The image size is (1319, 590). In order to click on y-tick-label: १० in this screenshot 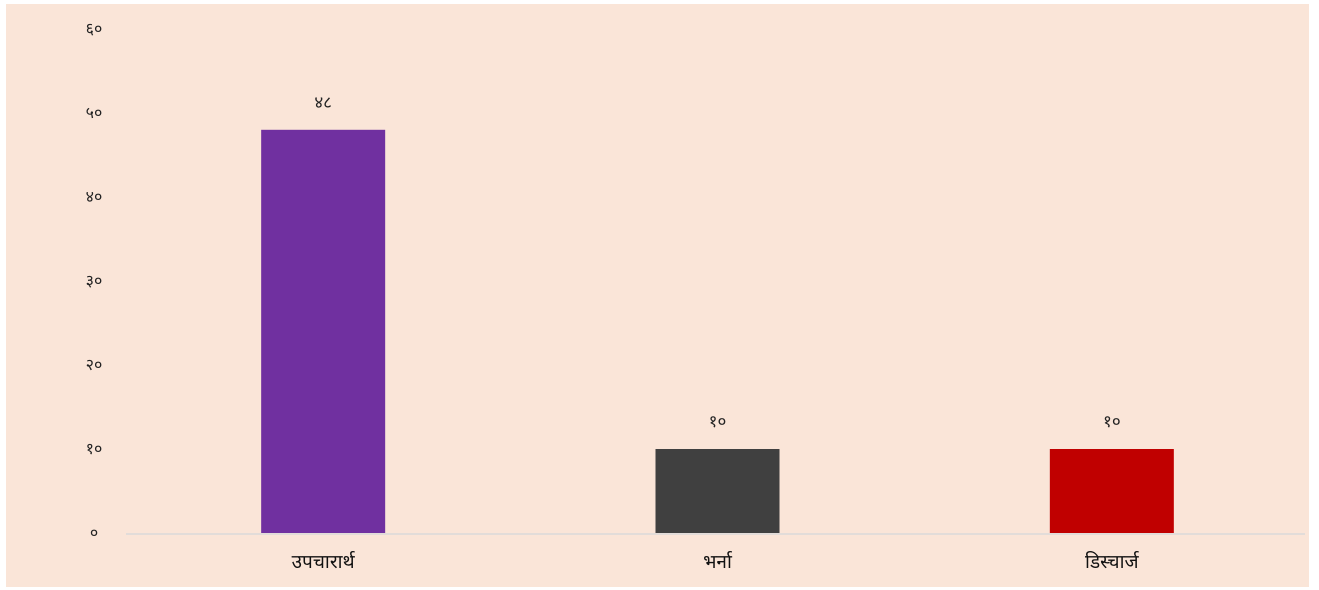, I will do `click(94, 448)`.